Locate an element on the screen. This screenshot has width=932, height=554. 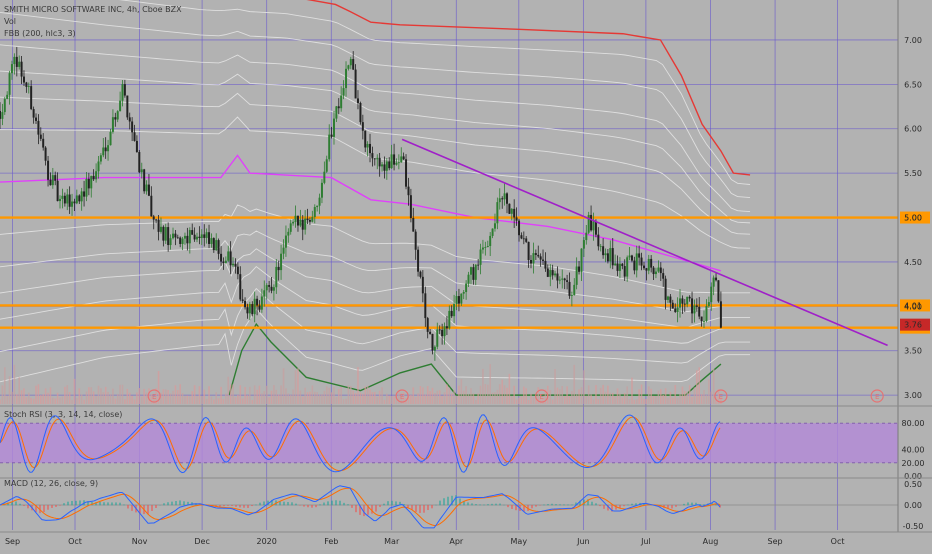
last-price-label: 3.76 is located at coordinates (913, 325).